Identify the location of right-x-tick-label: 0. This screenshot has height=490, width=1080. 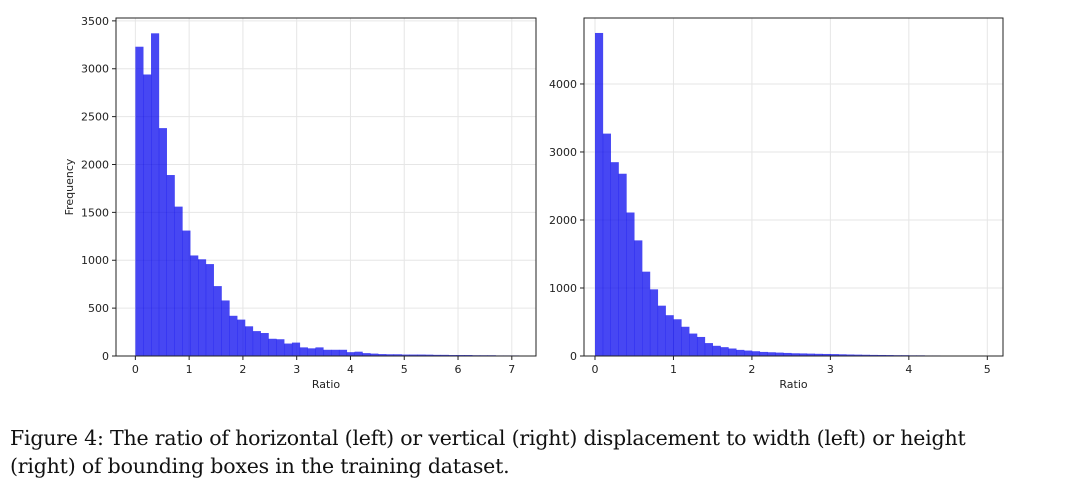
(594, 369).